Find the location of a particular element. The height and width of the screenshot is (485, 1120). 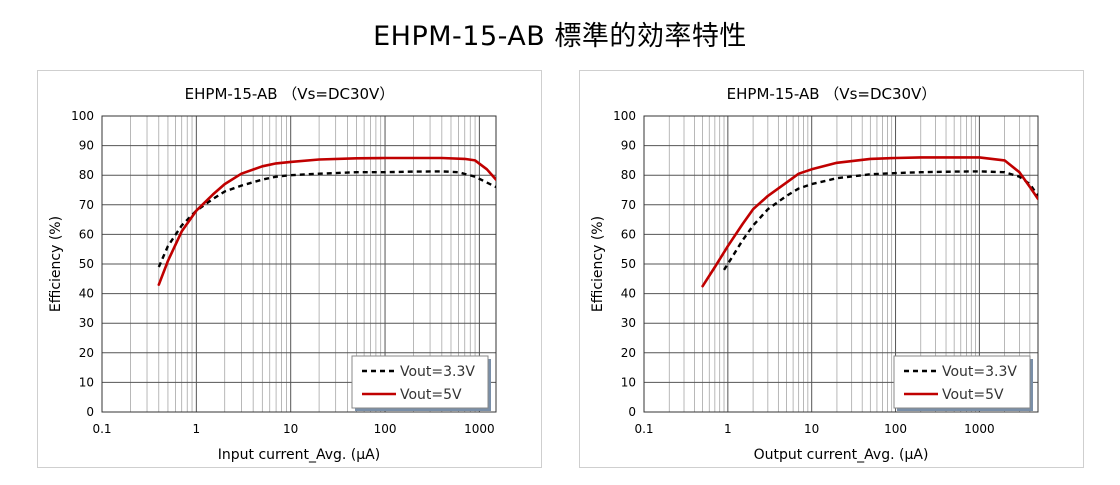

x-axis-label: Input current_Avg. (μA) is located at coordinates (299, 455).